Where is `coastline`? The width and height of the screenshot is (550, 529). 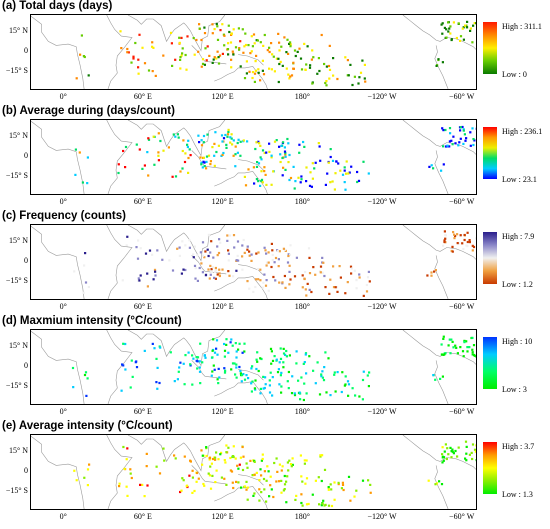 coastline is located at coordinates (441, 487).